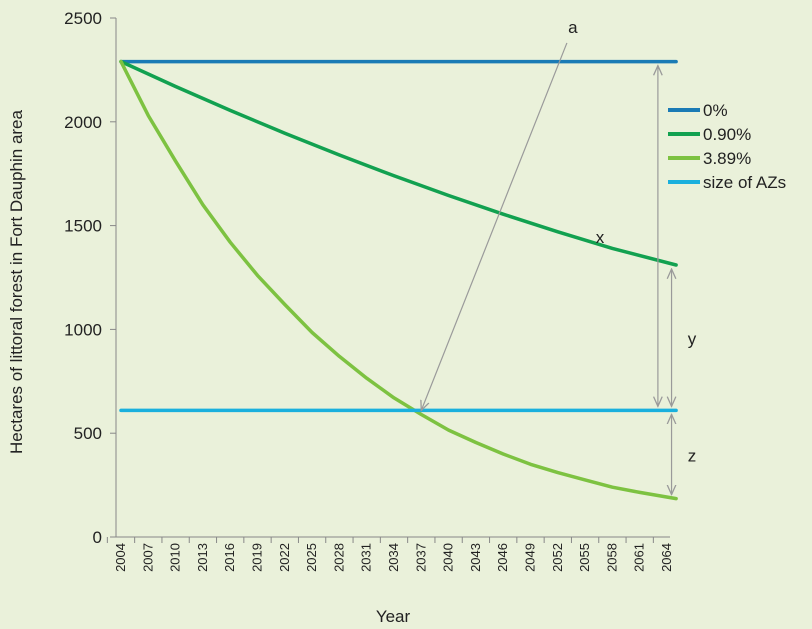 Image resolution: width=812 pixels, height=629 pixels. Describe the element at coordinates (557, 557) in the screenshot. I see `x-tick-label: 2052` at that location.